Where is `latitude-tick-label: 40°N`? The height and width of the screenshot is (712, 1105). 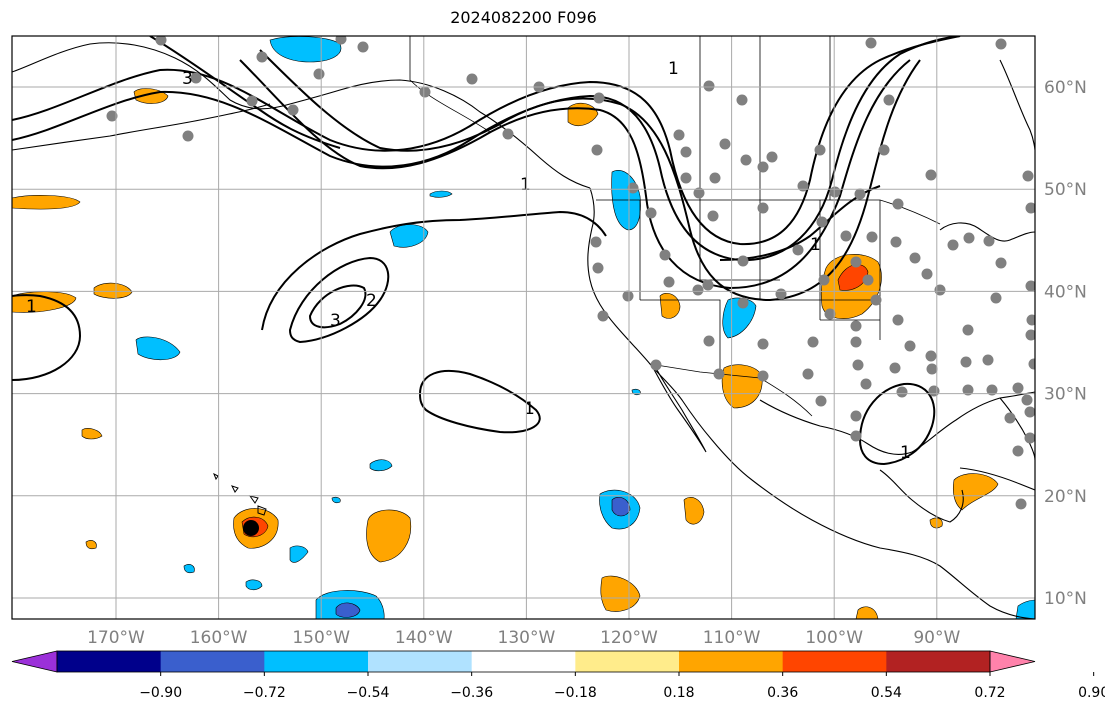
latitude-tick-label: 40°N is located at coordinates (1065, 292).